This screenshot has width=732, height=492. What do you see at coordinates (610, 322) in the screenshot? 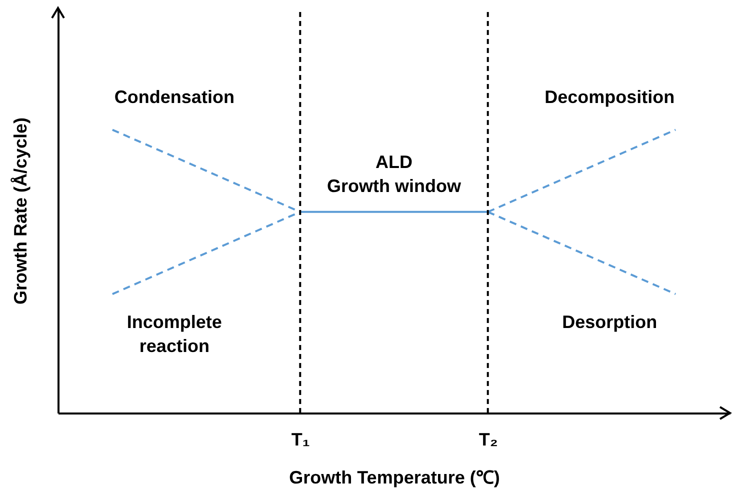
I see `series-label: Desorption` at bounding box center [610, 322].